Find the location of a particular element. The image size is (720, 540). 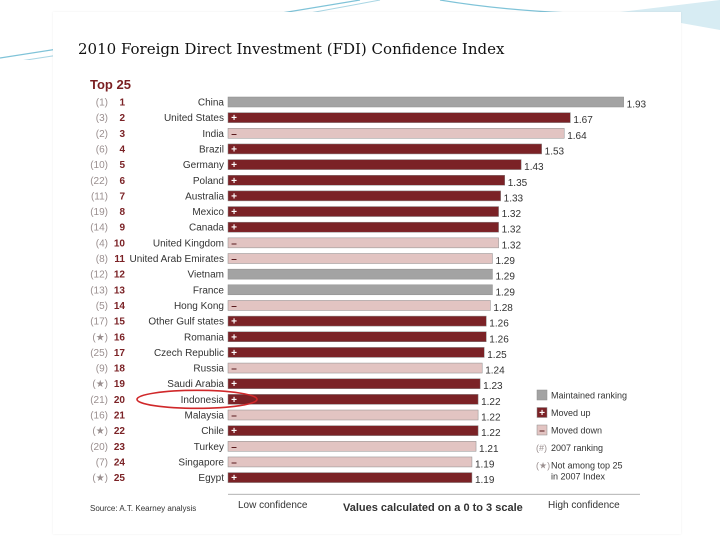

axis-high-label: High confidence is located at coordinates (584, 505).